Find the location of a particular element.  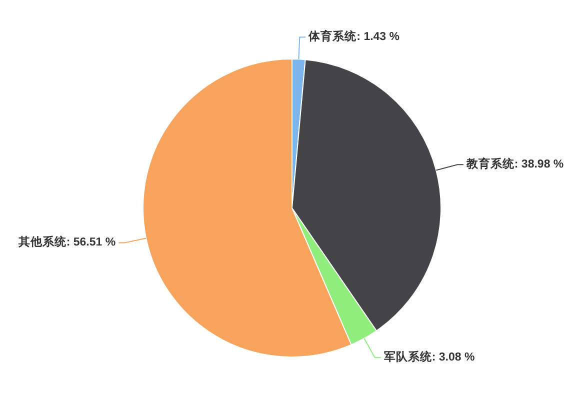

slice-label: 教育系统: 38.98 % is located at coordinates (514, 163).